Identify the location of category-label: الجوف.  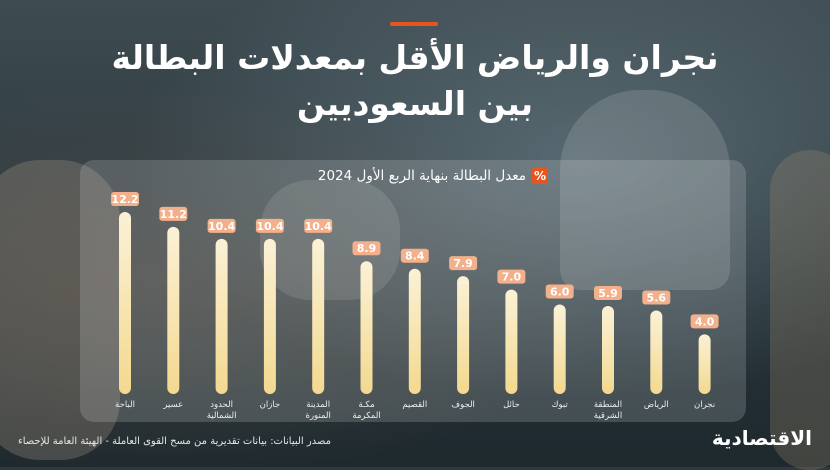
(463, 405).